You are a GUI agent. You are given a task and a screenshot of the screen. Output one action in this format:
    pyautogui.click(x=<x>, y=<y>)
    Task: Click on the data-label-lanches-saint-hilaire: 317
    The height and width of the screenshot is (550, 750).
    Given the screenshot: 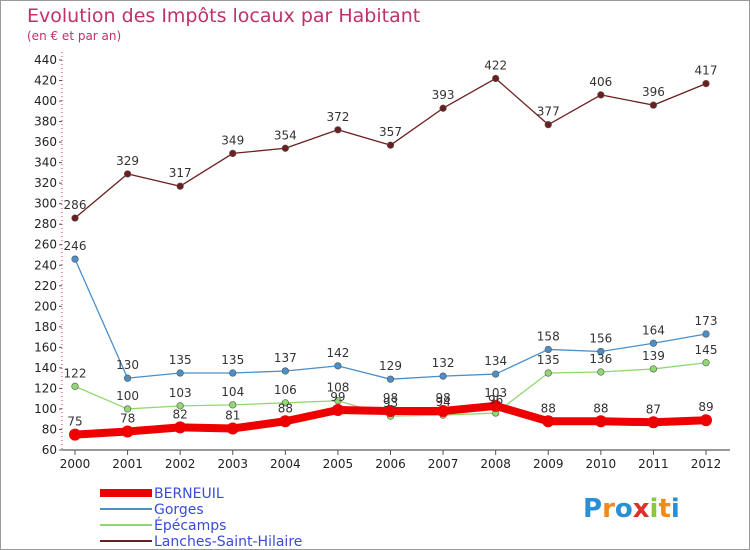 What is the action you would take?
    pyautogui.click(x=180, y=173)
    